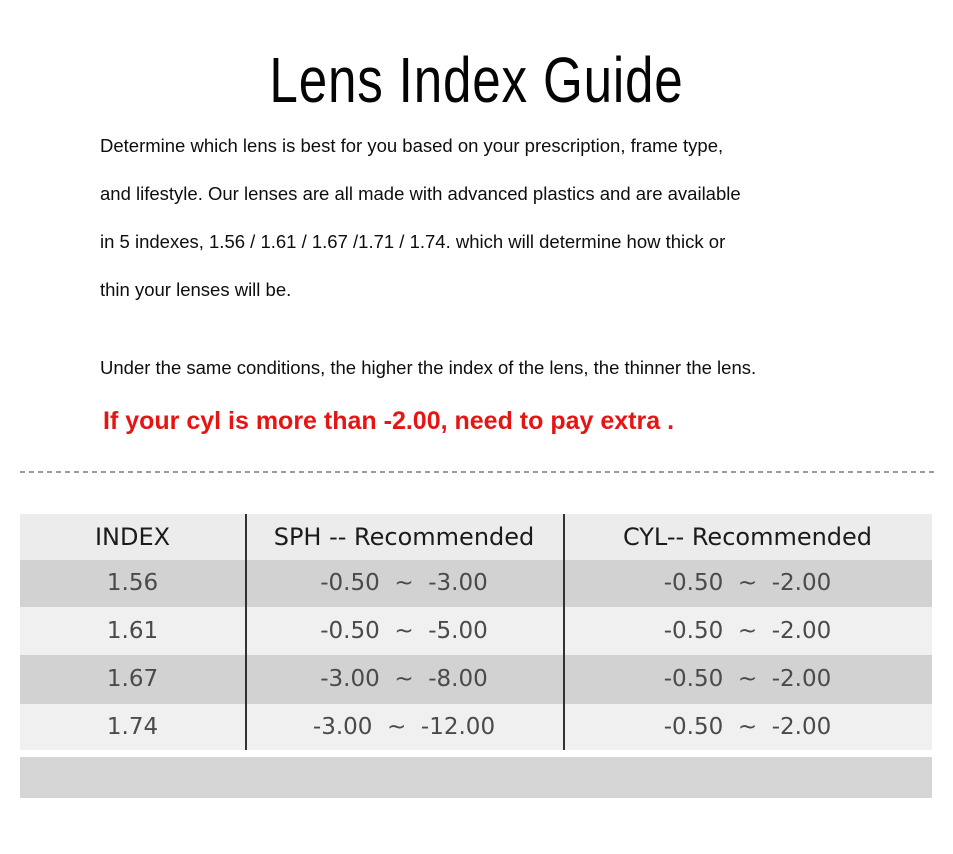 This screenshot has height=854, width=953. Describe the element at coordinates (476, 80) in the screenshot. I see `page-title: Lens Index Guide` at that location.